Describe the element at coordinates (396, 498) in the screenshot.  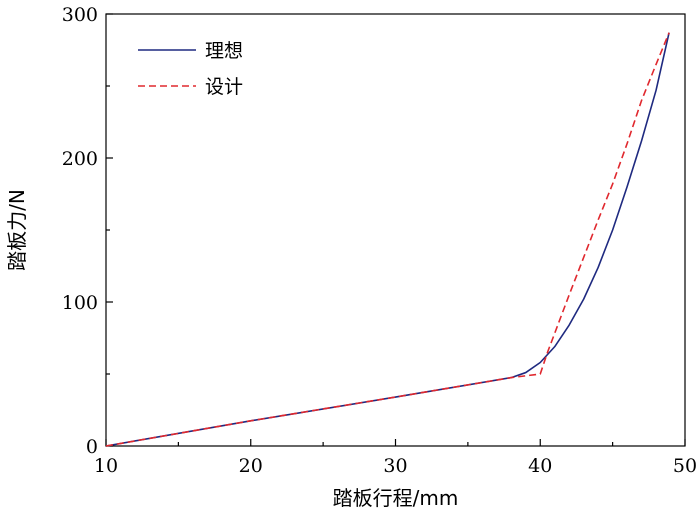
I see `x-axis-title: 踏板行程/mm` at that location.